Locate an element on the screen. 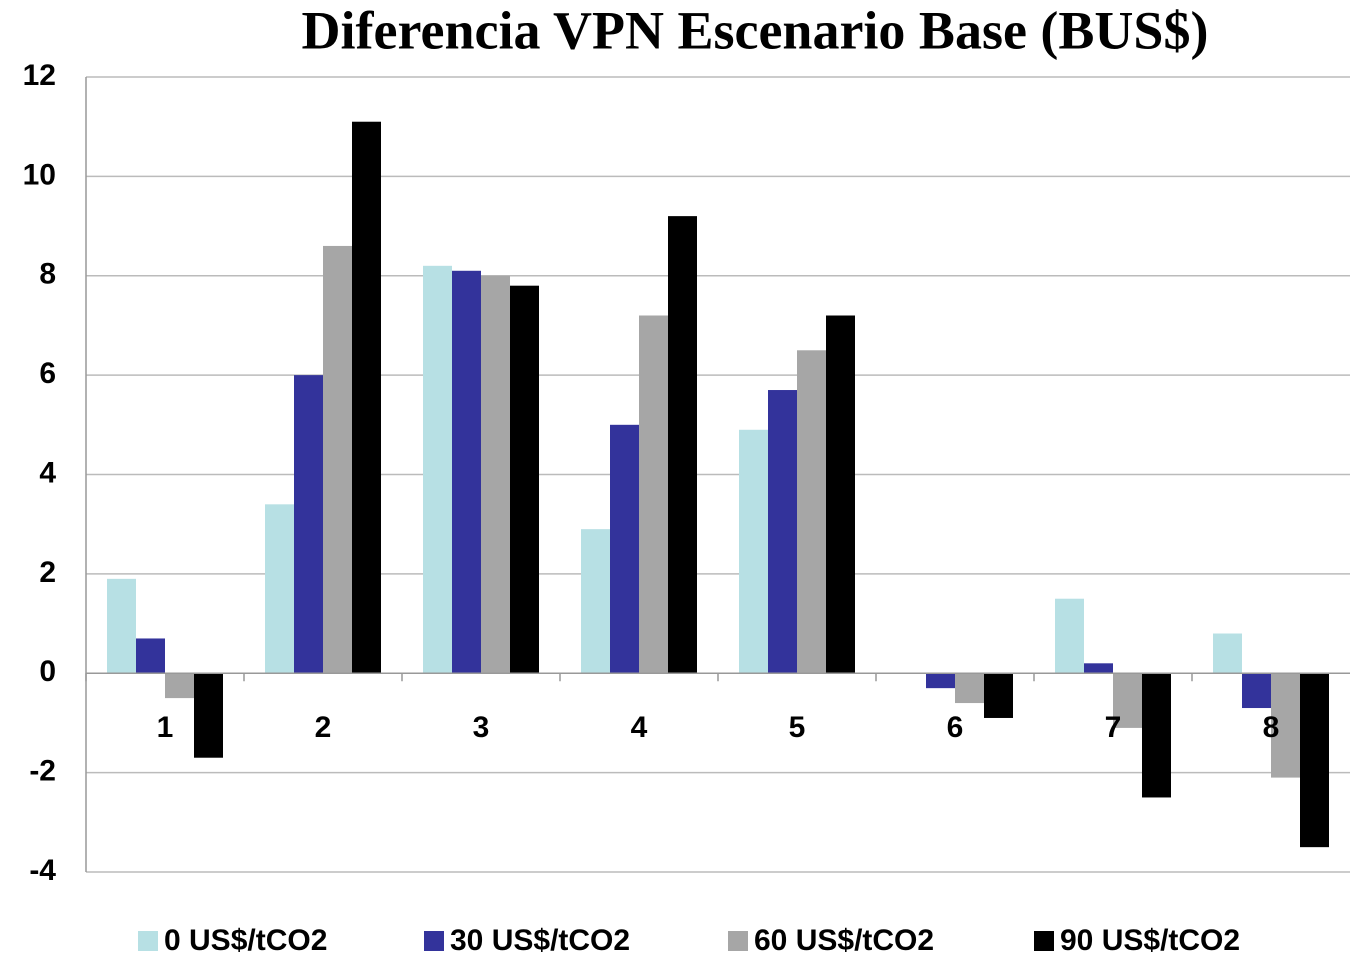 This screenshot has height=960, width=1350. legend-label: 30 US$/tCO2 is located at coordinates (540, 940).